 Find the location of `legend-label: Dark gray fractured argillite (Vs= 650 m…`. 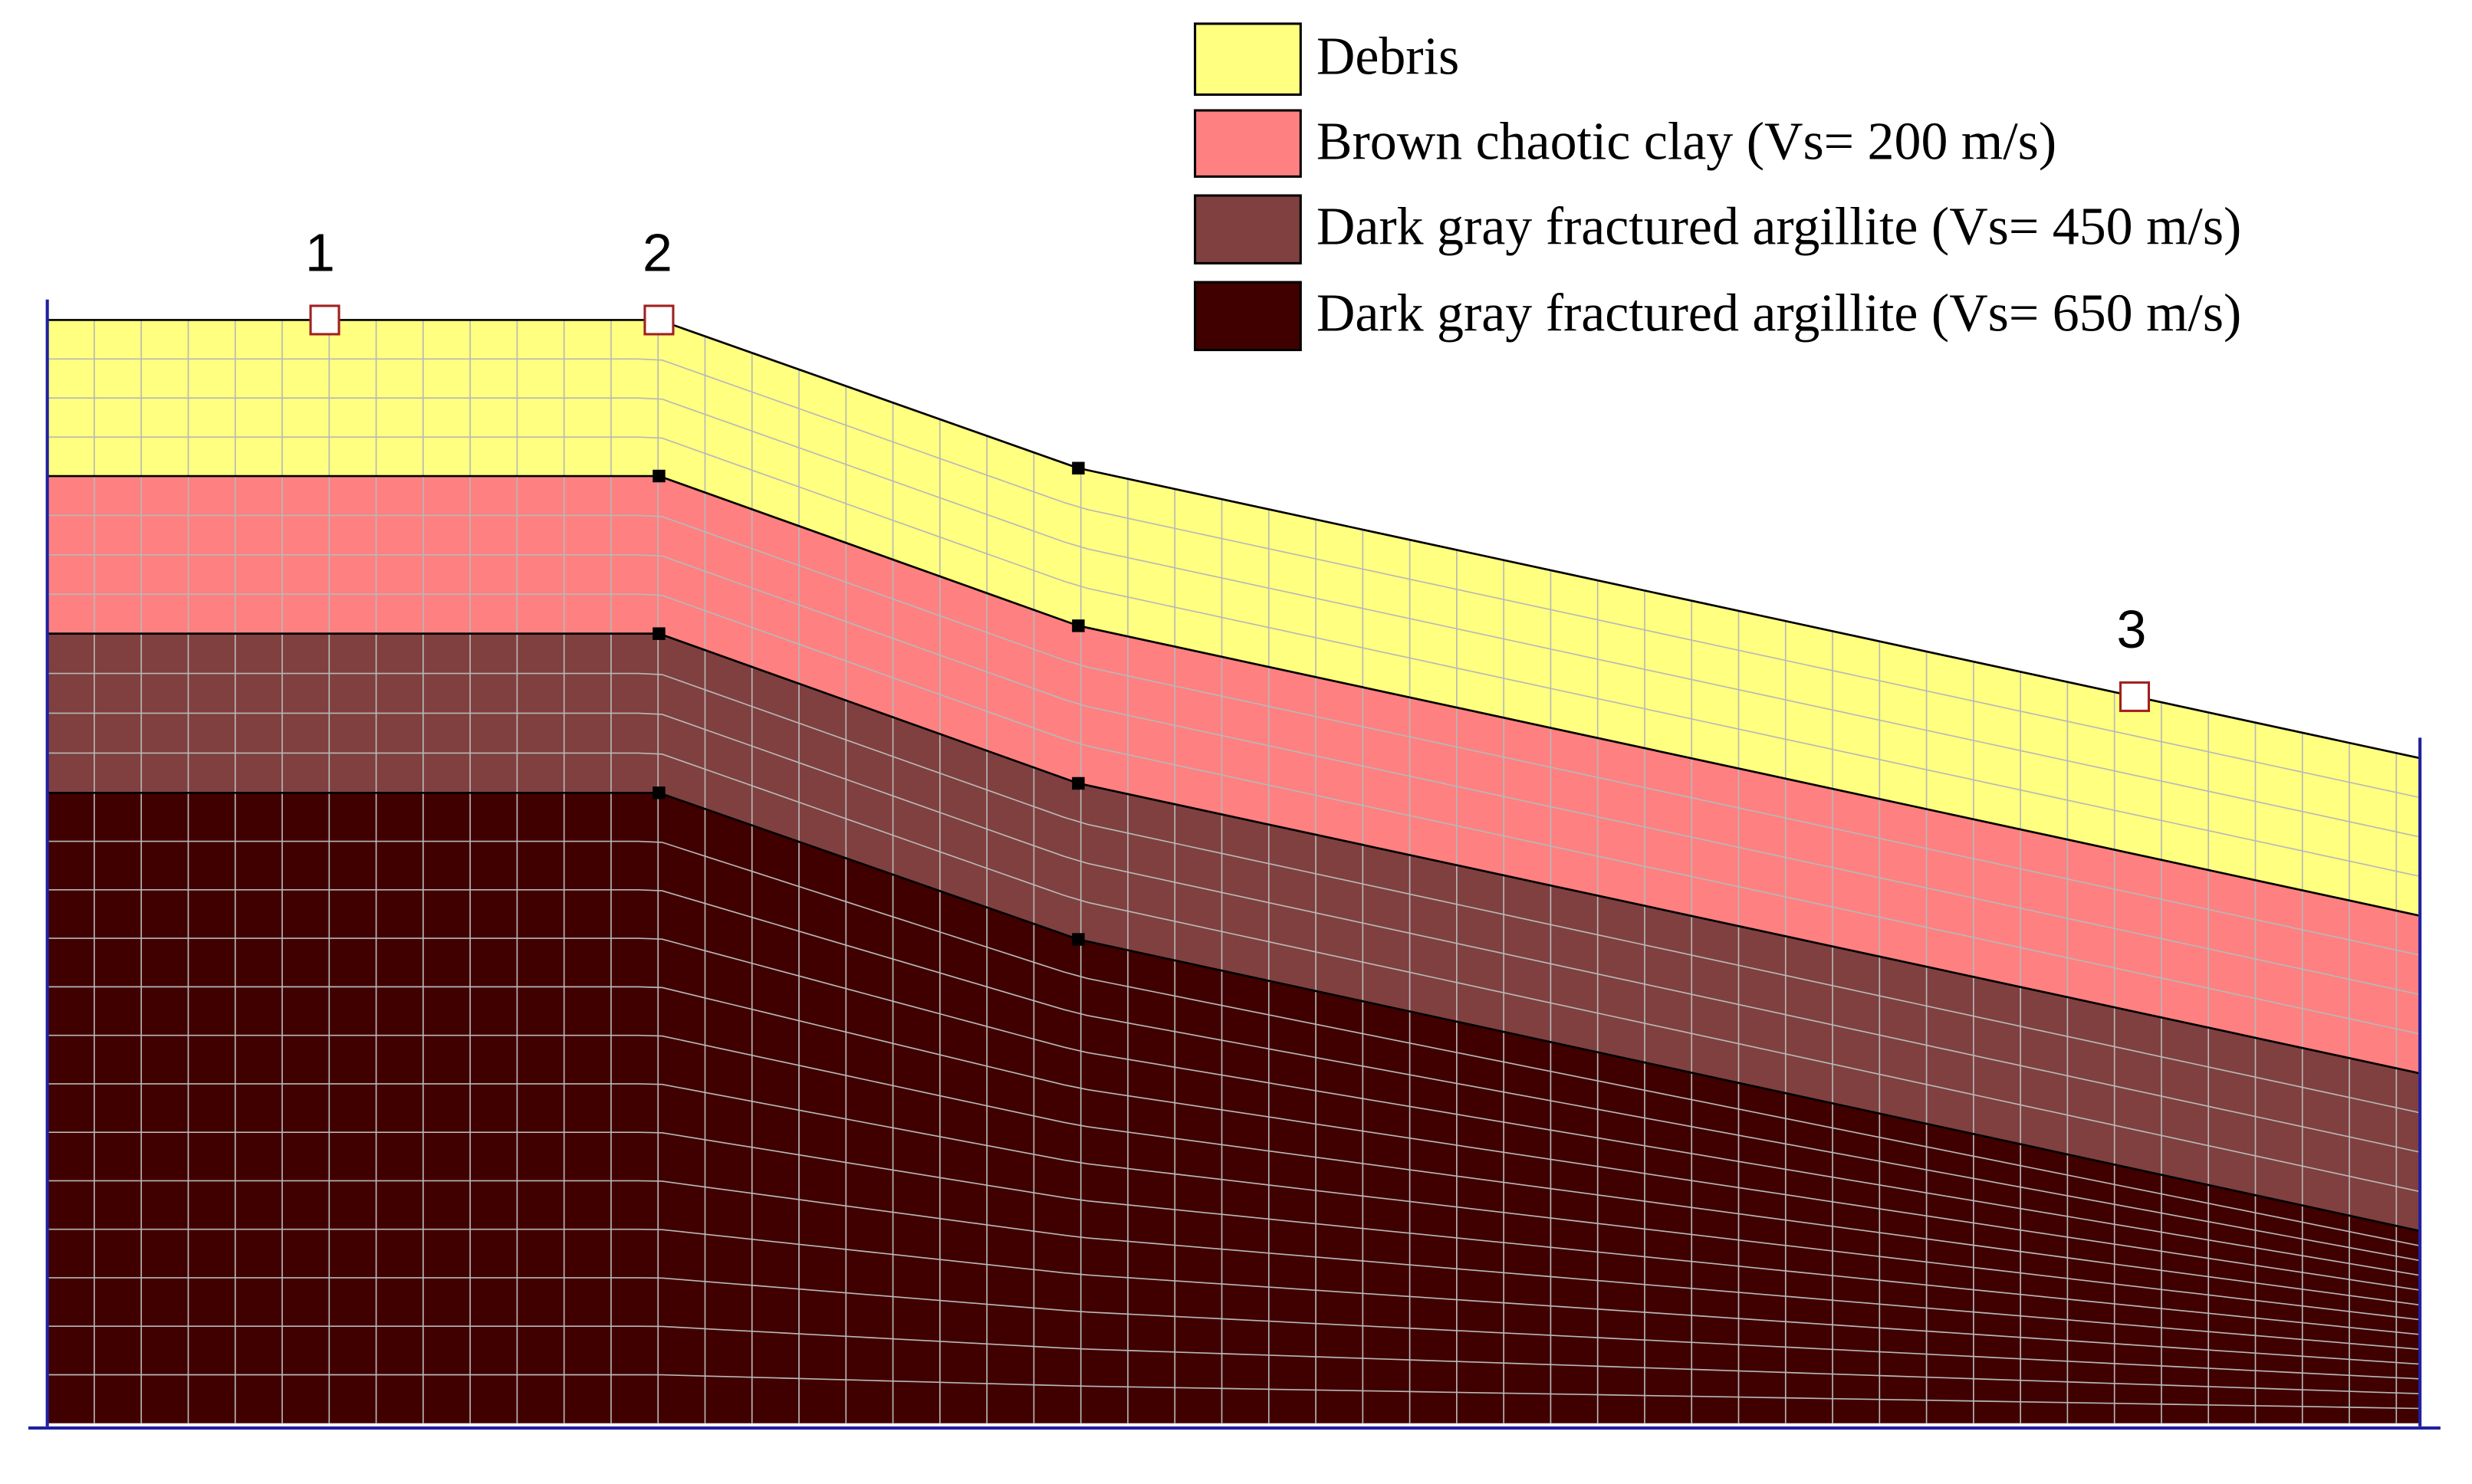

legend-label: Dark gray fractured argillite (Vs= 650 m… is located at coordinates (1779, 313).